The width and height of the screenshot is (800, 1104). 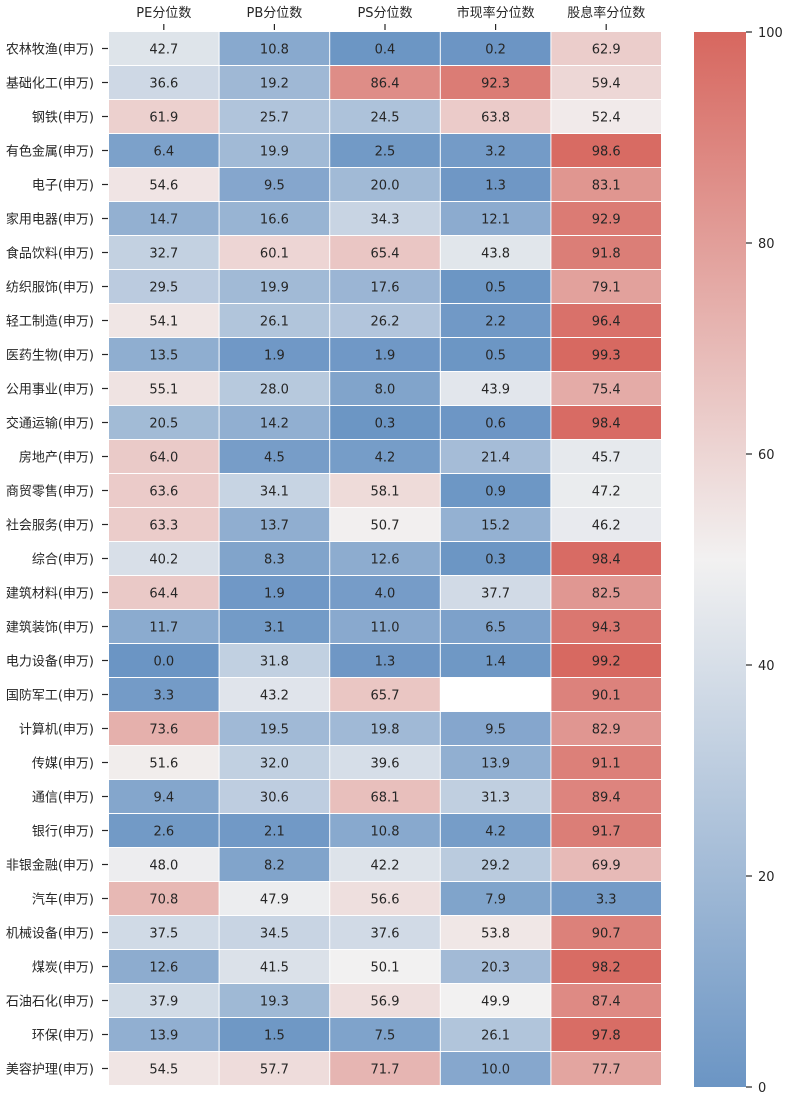 What do you see at coordinates (63, 798) in the screenshot?
I see `row-label: 通信(申万)` at bounding box center [63, 798].